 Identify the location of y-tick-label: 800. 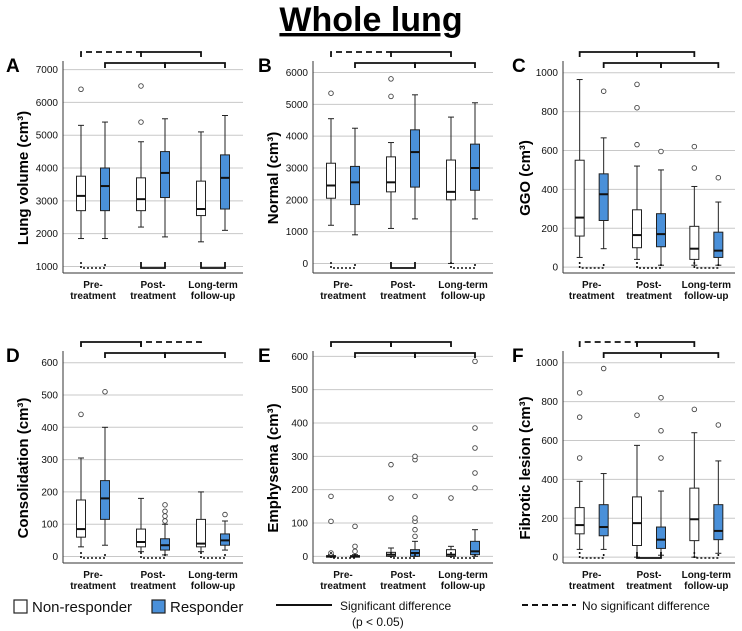
(549, 112).